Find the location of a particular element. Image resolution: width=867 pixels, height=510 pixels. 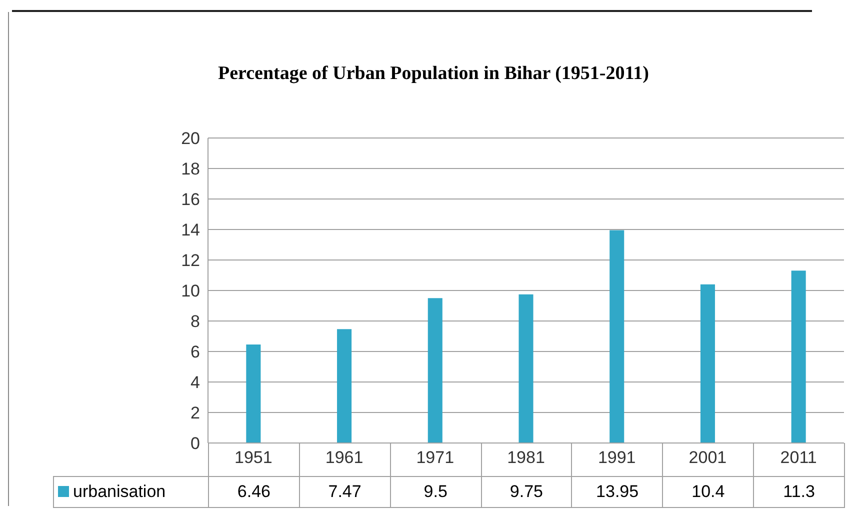

data-label: 6.46 is located at coordinates (254, 492).